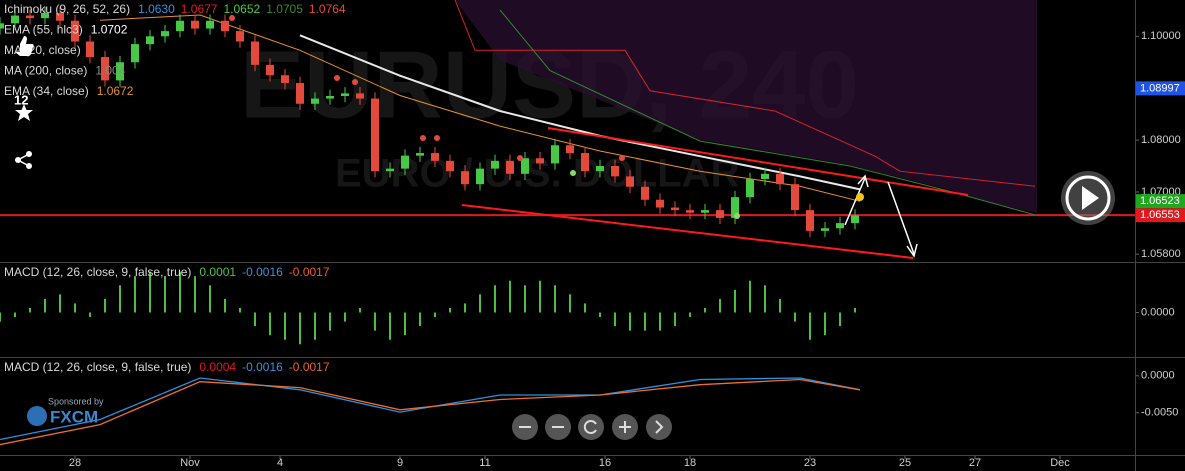 The image size is (1185, 471). Describe the element at coordinates (881, 216) in the screenshot. I see `forecast-arrows` at that location.